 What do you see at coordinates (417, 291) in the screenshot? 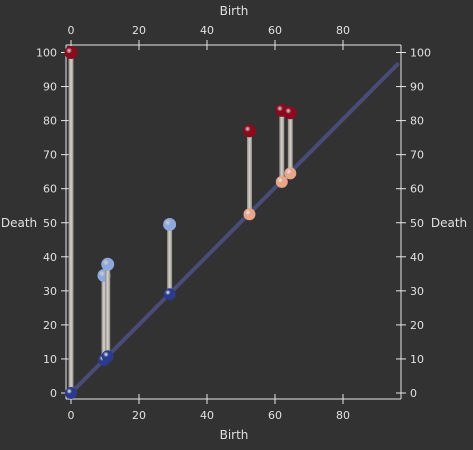
I see `y-tick-label-right: 30` at bounding box center [417, 291].